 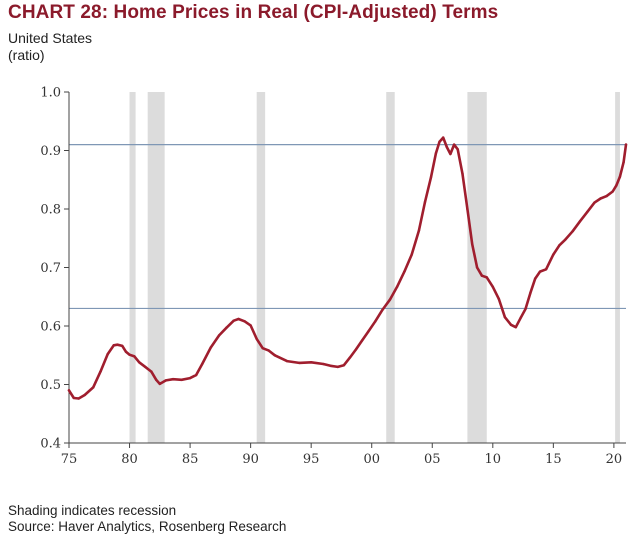 I want to click on y-tick-label: 1.0, so click(x=50, y=93).